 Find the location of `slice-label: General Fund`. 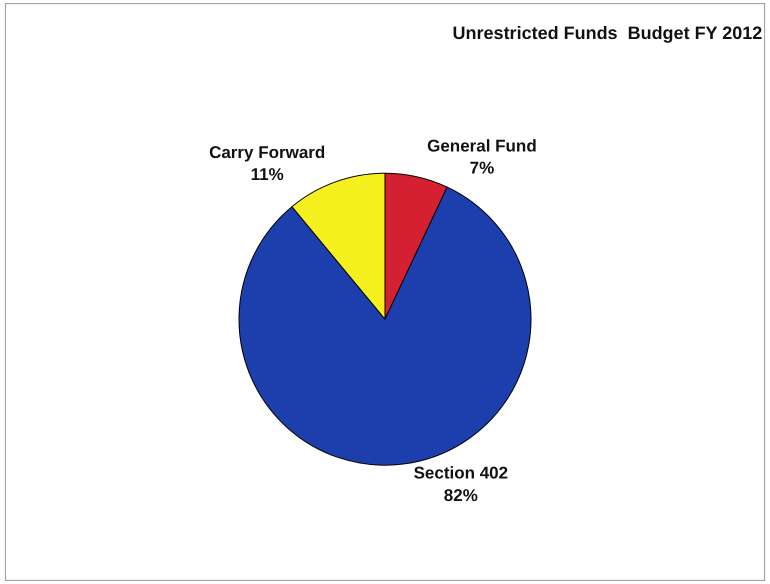

slice-label: General Fund is located at coordinates (482, 146).